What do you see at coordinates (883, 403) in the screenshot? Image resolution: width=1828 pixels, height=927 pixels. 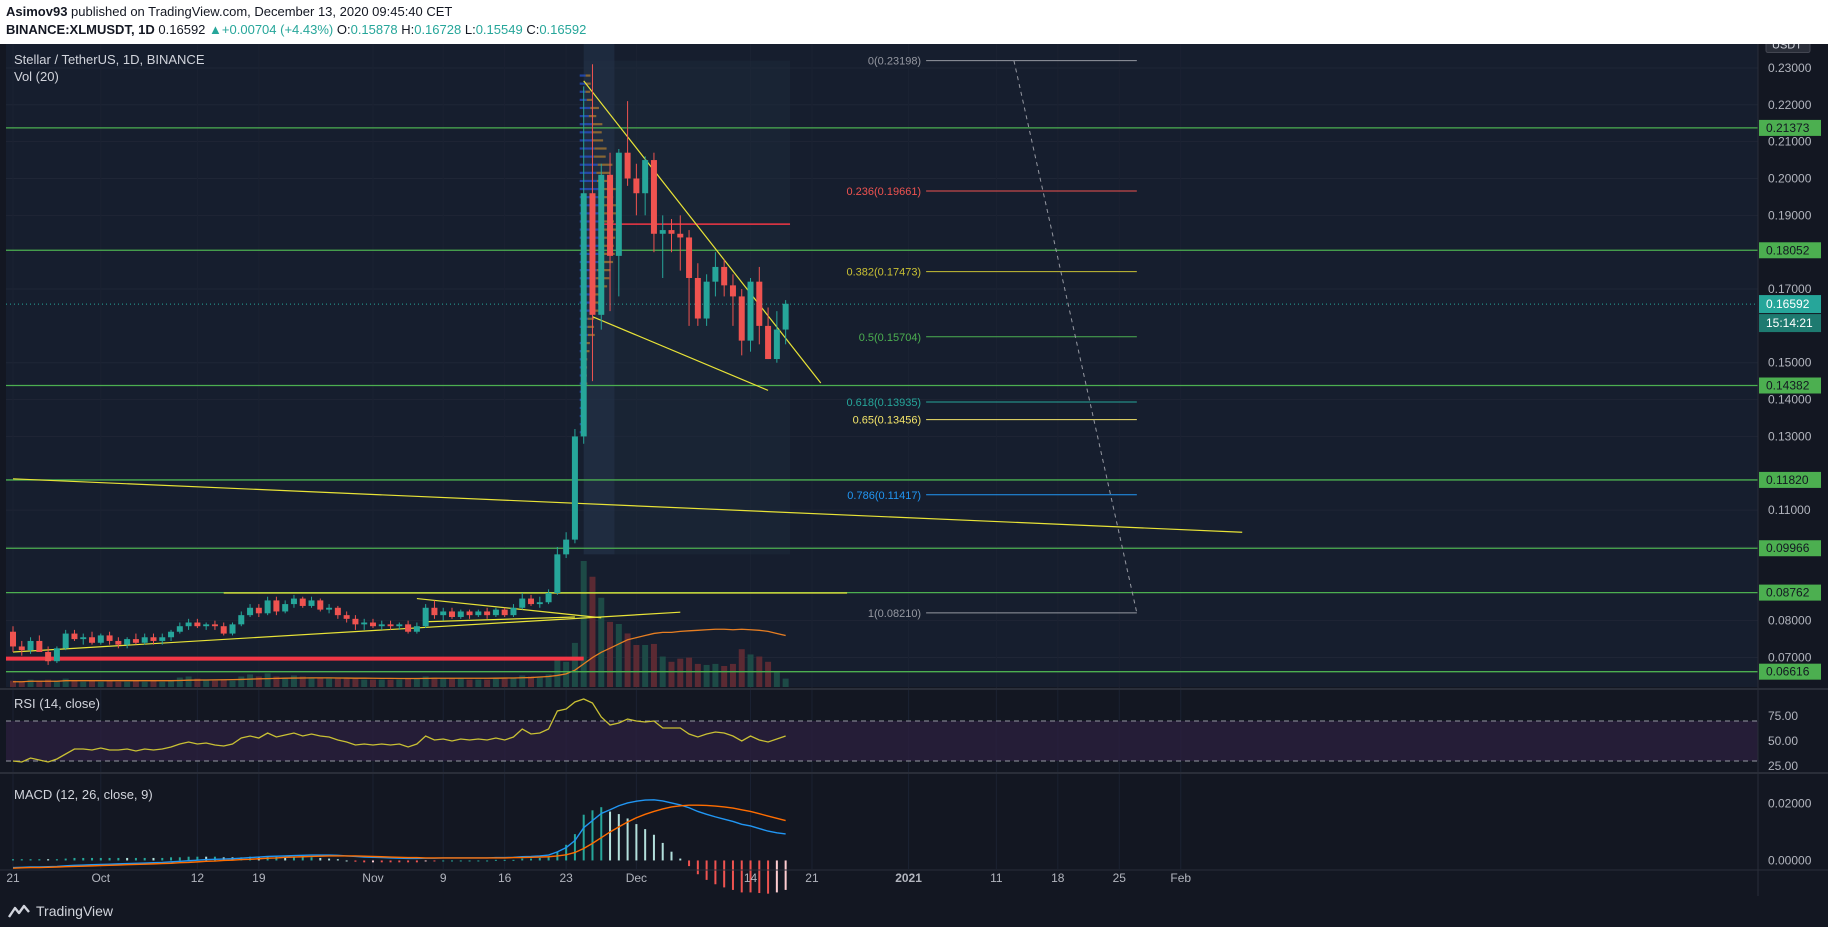 I see `fib-label-0.618: 0.618(0.13935)` at bounding box center [883, 403].